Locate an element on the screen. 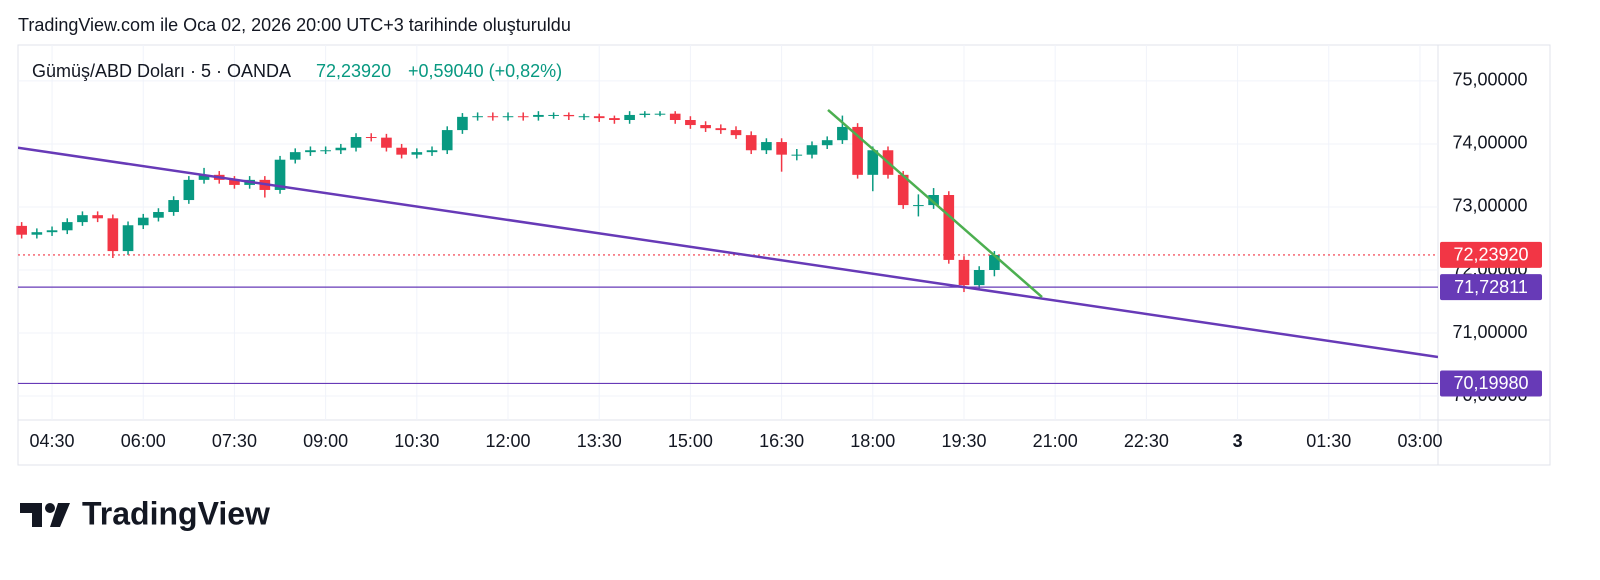 Image resolution: width=1600 pixels, height=580 pixels. price-label: 71,72811 is located at coordinates (1491, 287).